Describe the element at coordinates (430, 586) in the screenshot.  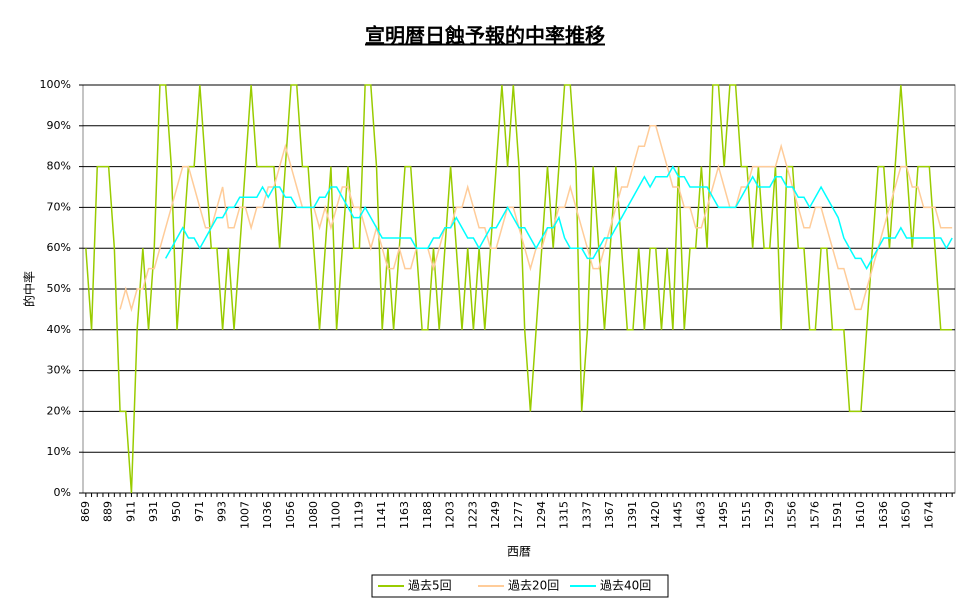
I see `legend-label: 過去5回` at that location.